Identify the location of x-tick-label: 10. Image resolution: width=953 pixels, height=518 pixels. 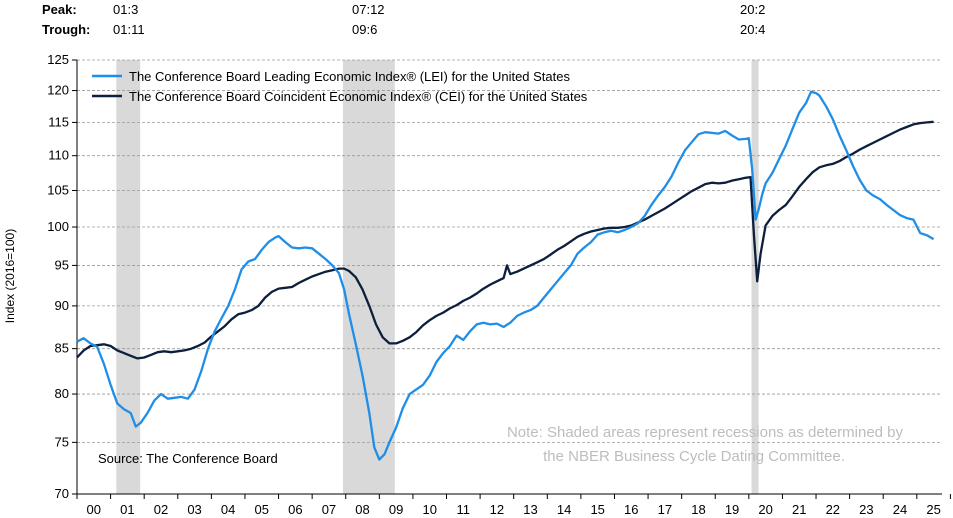
(429, 509).